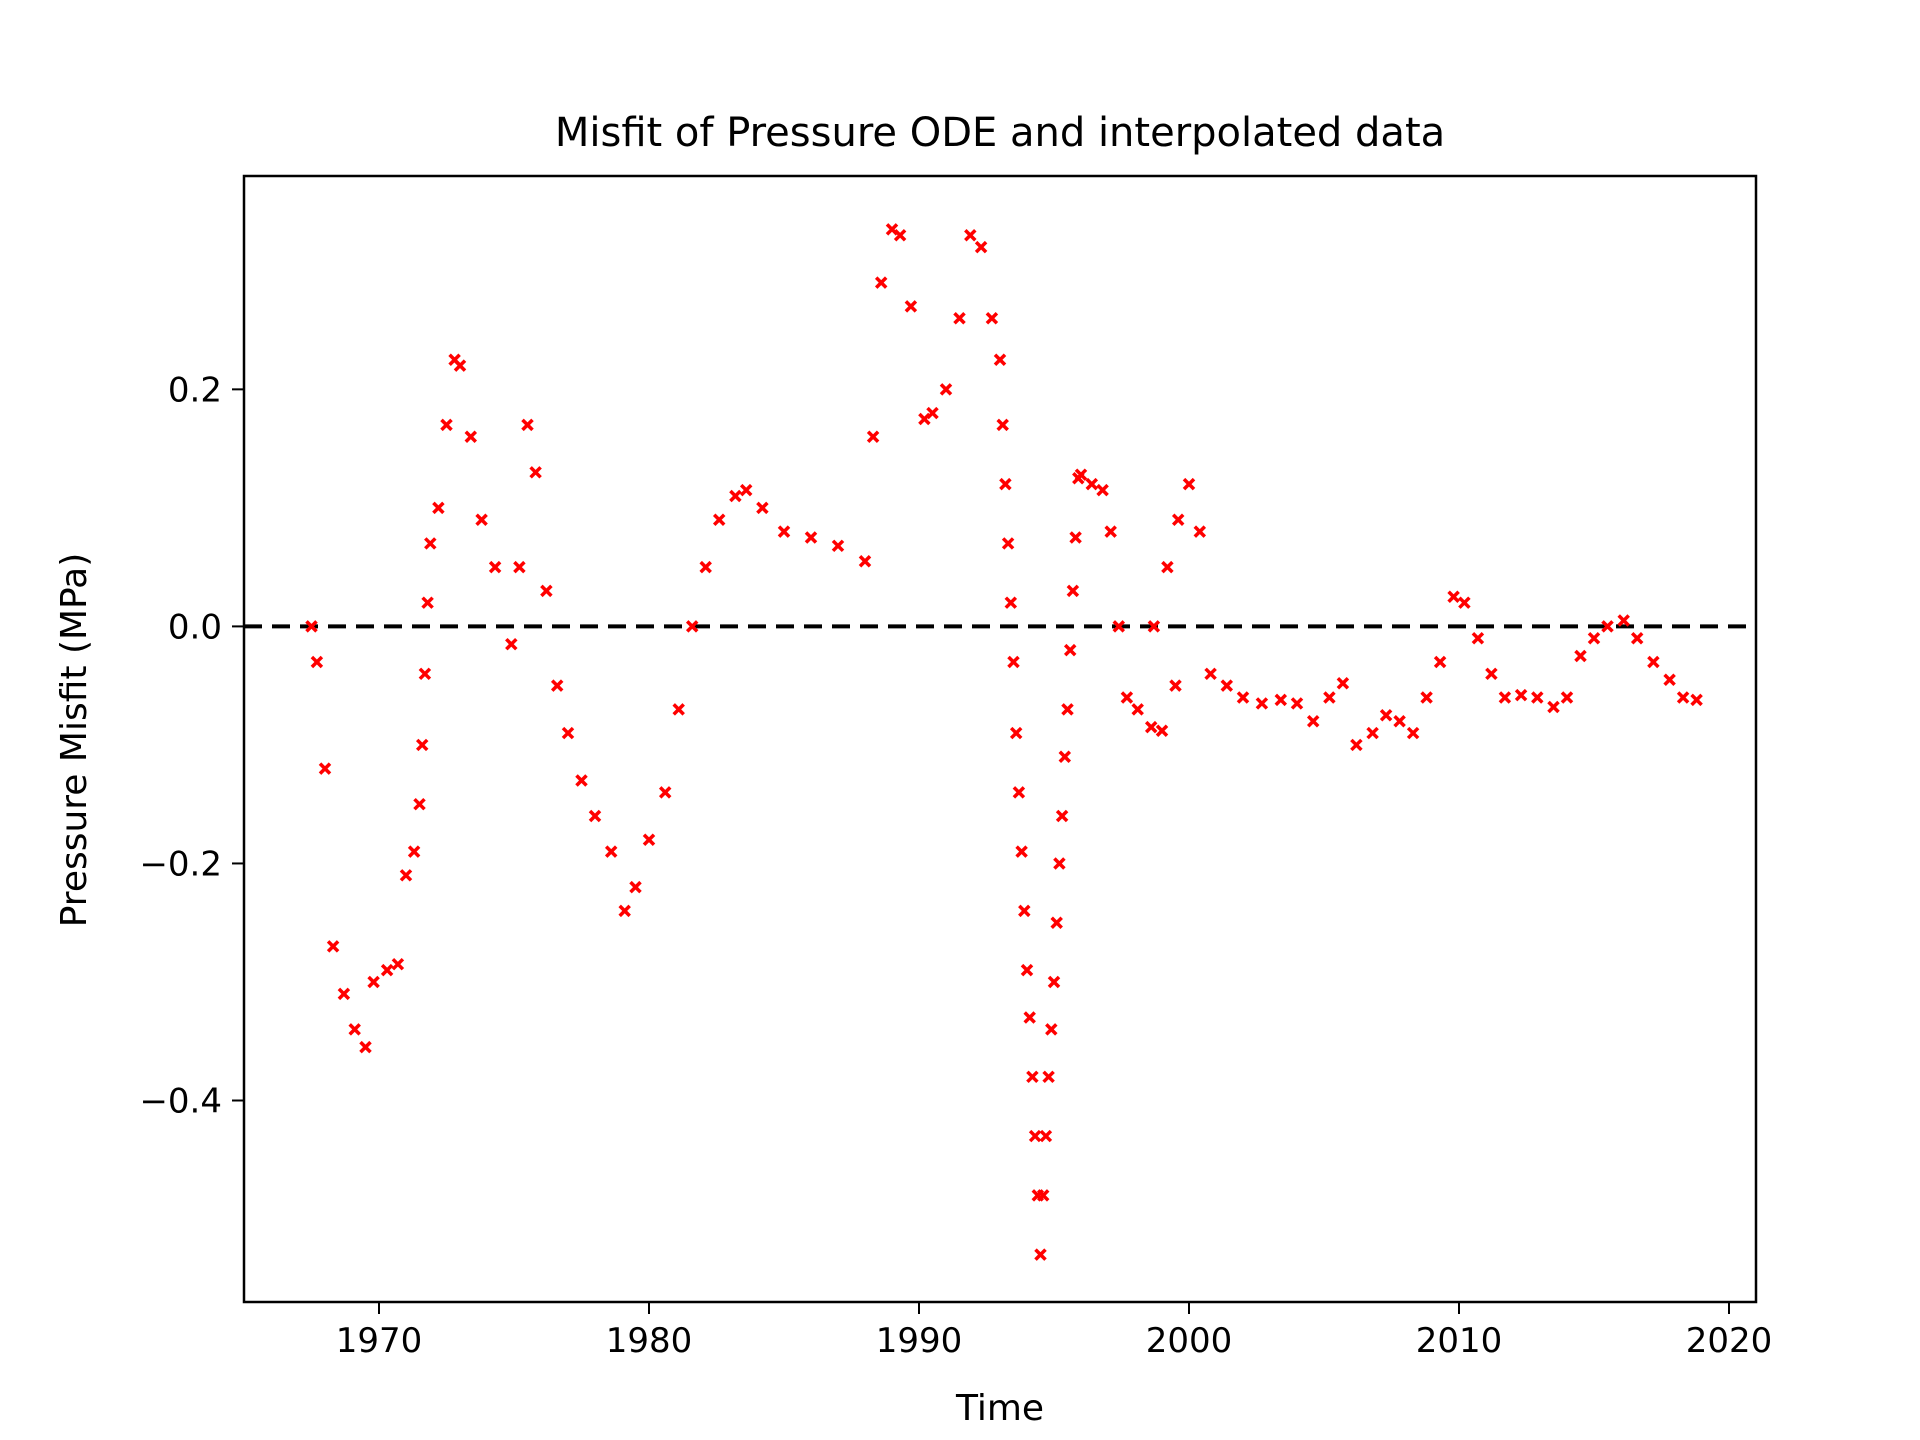 The image size is (1920, 1440). What do you see at coordinates (649, 1341) in the screenshot?
I see `x-tick-label: 1980` at bounding box center [649, 1341].